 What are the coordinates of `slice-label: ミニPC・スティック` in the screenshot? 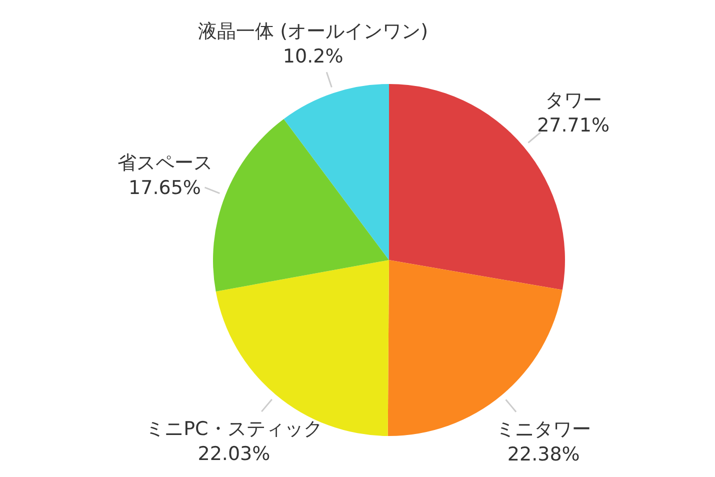 It's located at (234, 429).